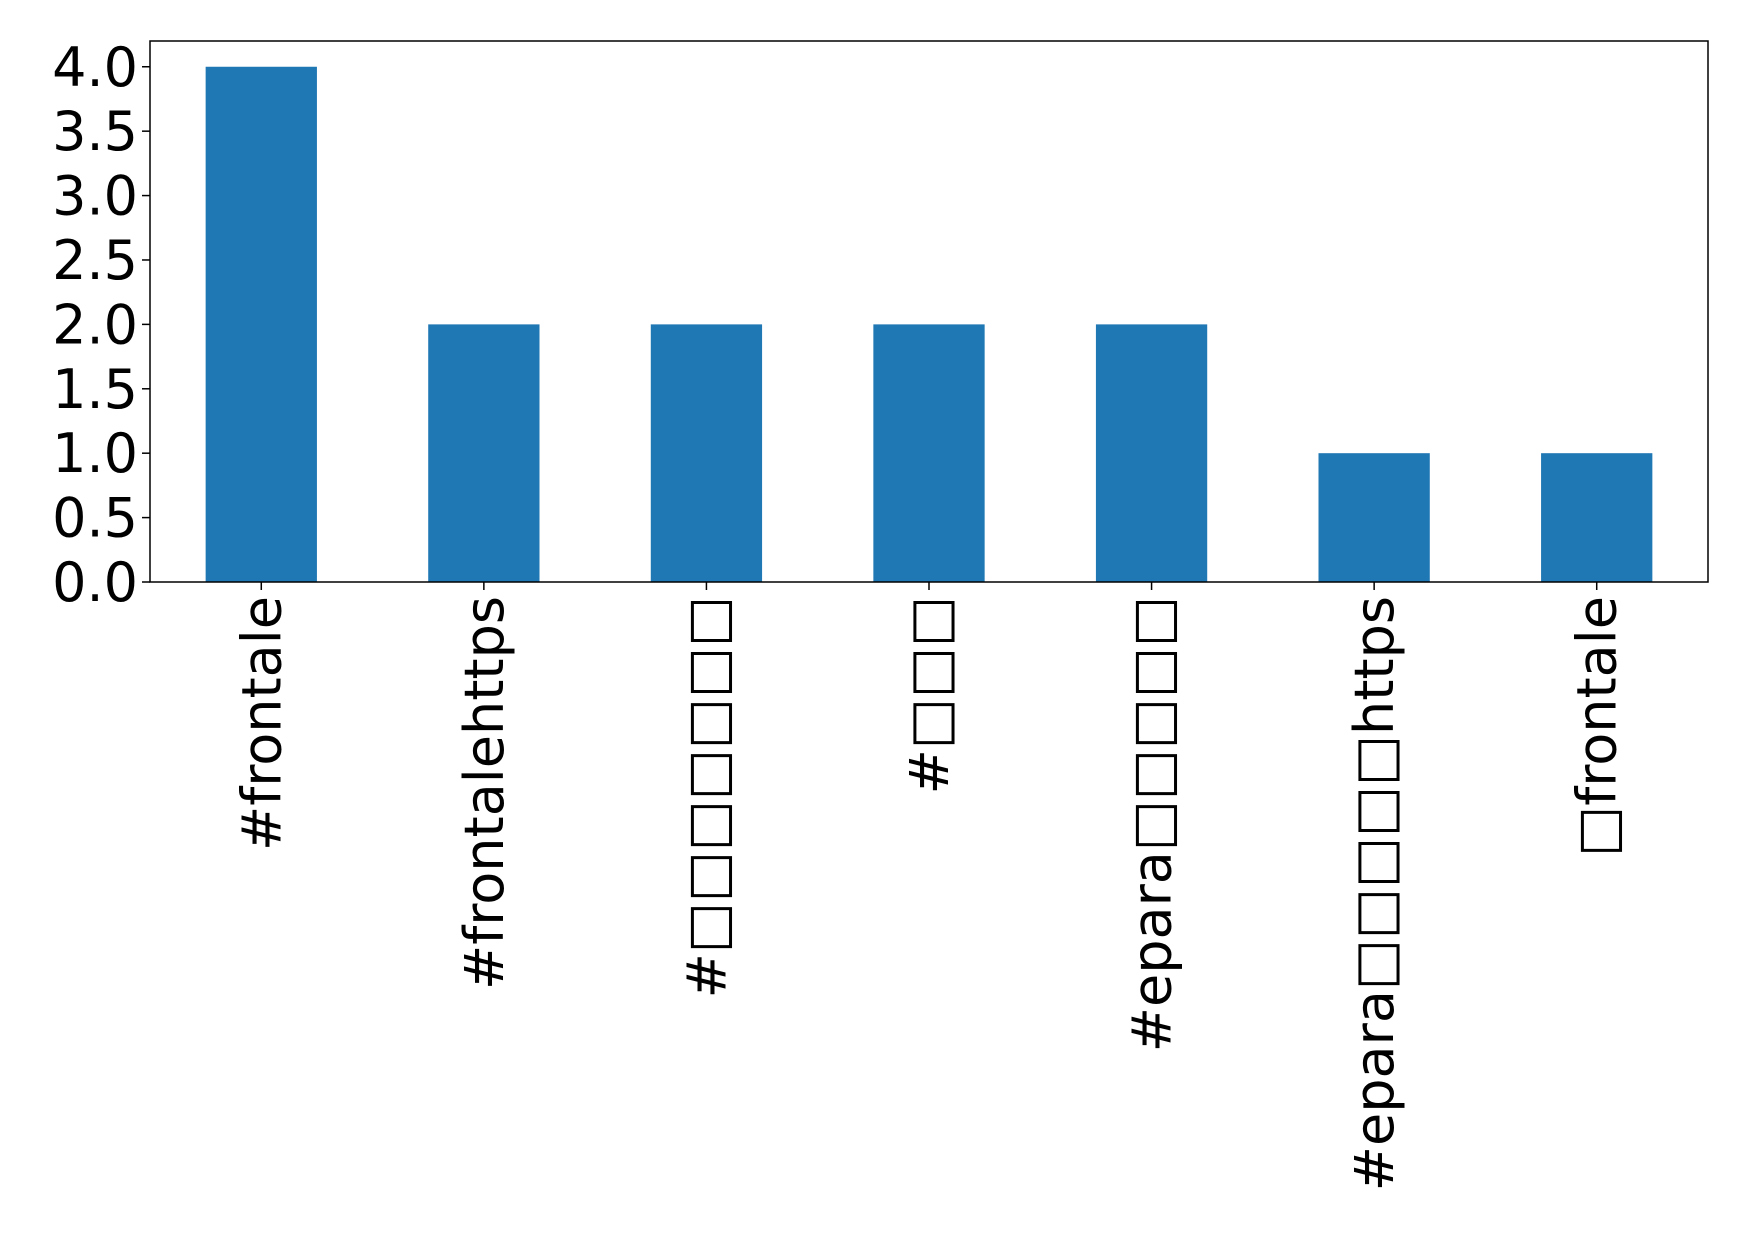 This screenshot has width=1739, height=1247. What do you see at coordinates (95, 67) in the screenshot?
I see `y-tick-label: 4.0` at bounding box center [95, 67].